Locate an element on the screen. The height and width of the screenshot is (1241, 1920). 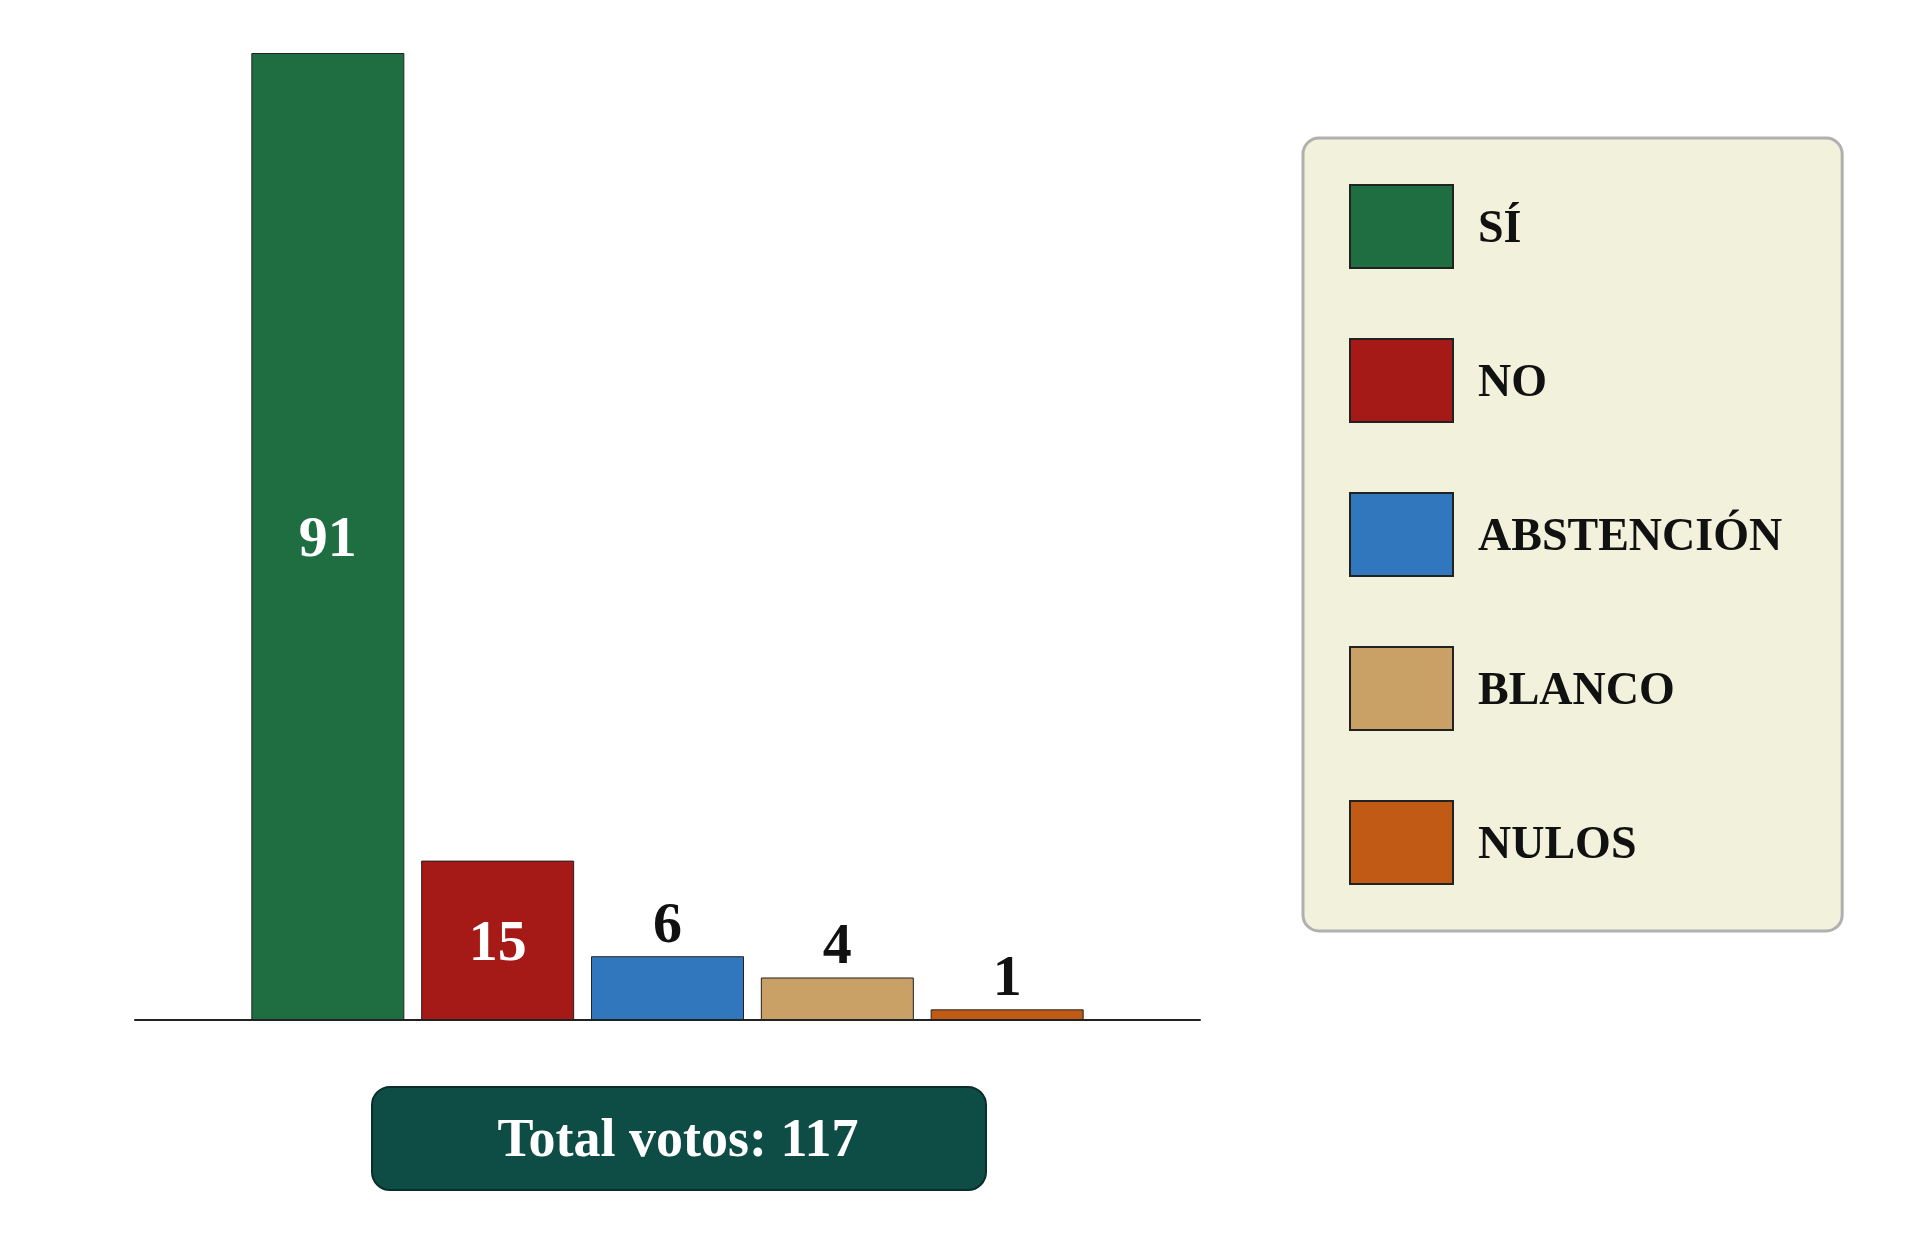
legend-label: NULOS is located at coordinates (1557, 842).